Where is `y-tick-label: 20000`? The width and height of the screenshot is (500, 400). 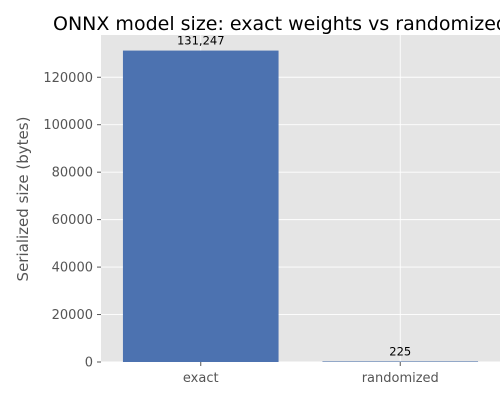 y-tick-label: 20000 is located at coordinates (72, 315).